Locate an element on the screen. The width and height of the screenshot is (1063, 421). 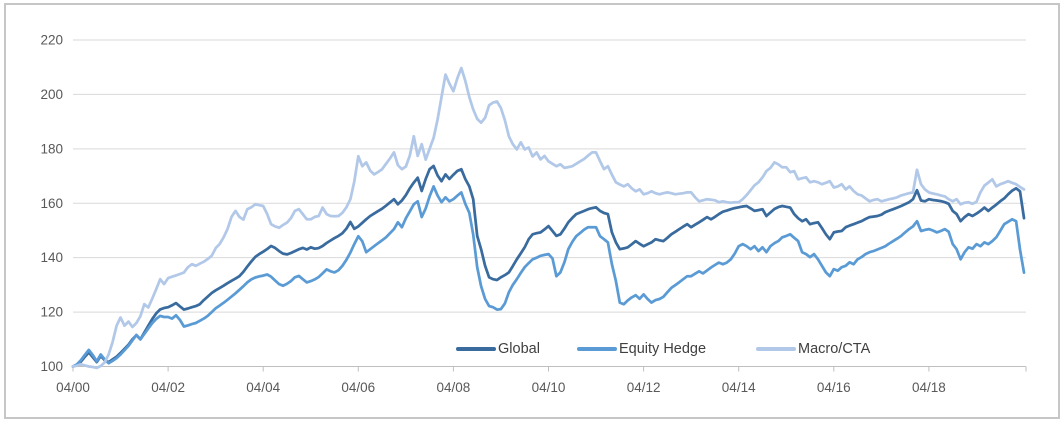
y-axis-label: 100 is located at coordinates (51, 366).